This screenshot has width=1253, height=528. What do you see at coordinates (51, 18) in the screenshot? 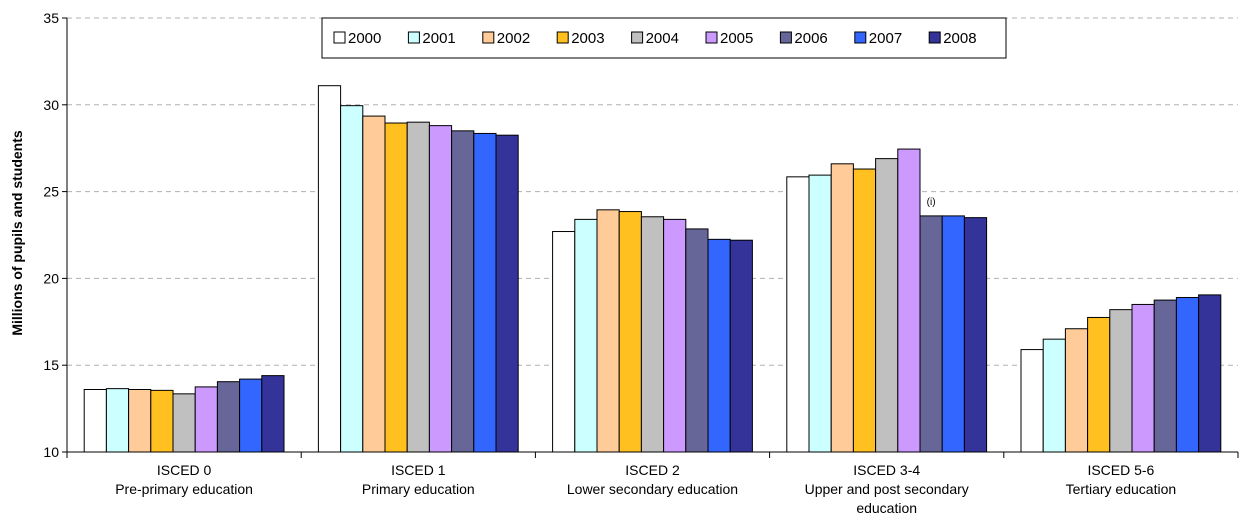
I see `y-tick-label: 35` at bounding box center [51, 18].